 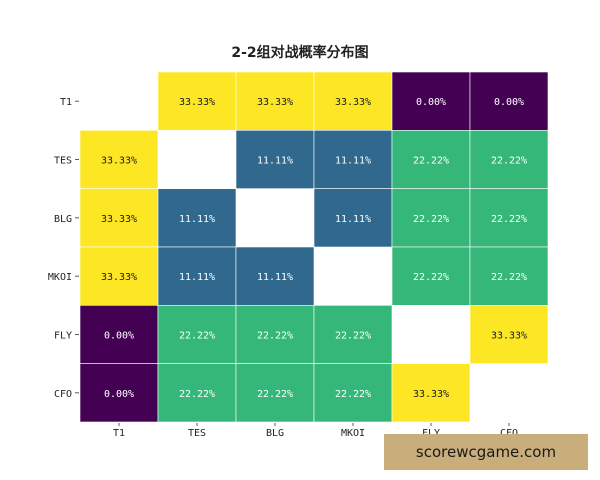 I want to click on heatmap-cell-fly-t1, so click(x=119, y=334).